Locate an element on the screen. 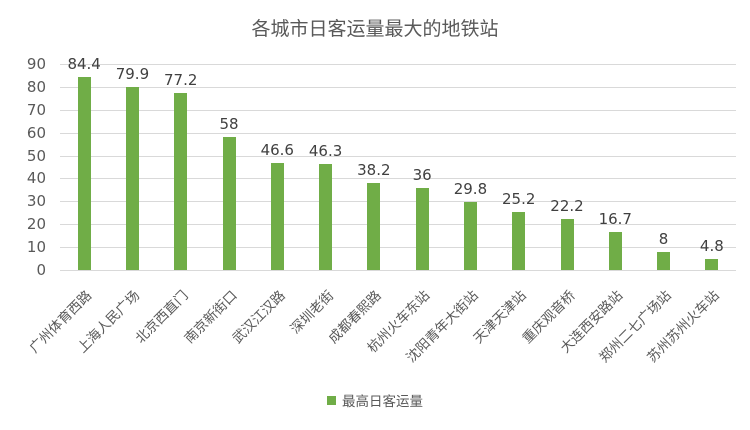  y-tick-label: 80 is located at coordinates (36, 86).